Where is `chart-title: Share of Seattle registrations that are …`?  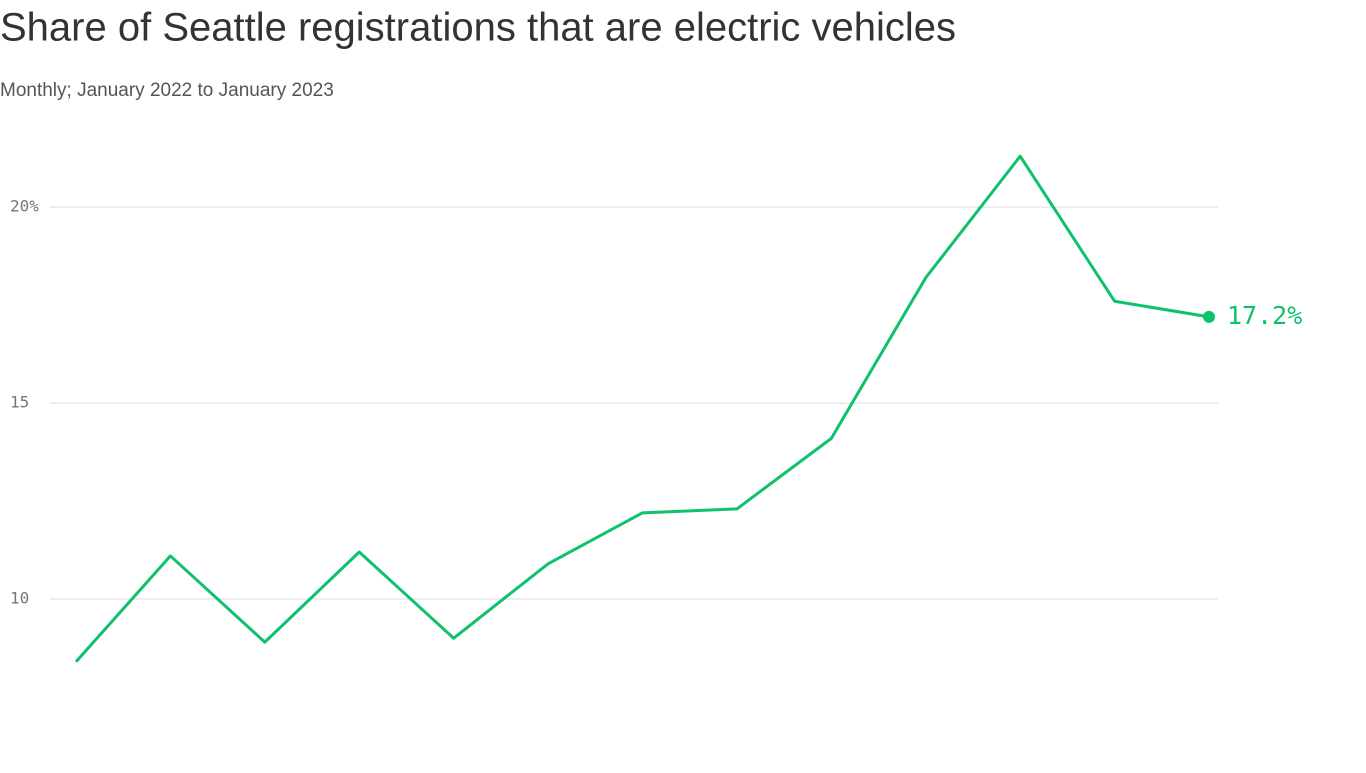 chart-title: Share of Seattle registrations that are … is located at coordinates (478, 28).